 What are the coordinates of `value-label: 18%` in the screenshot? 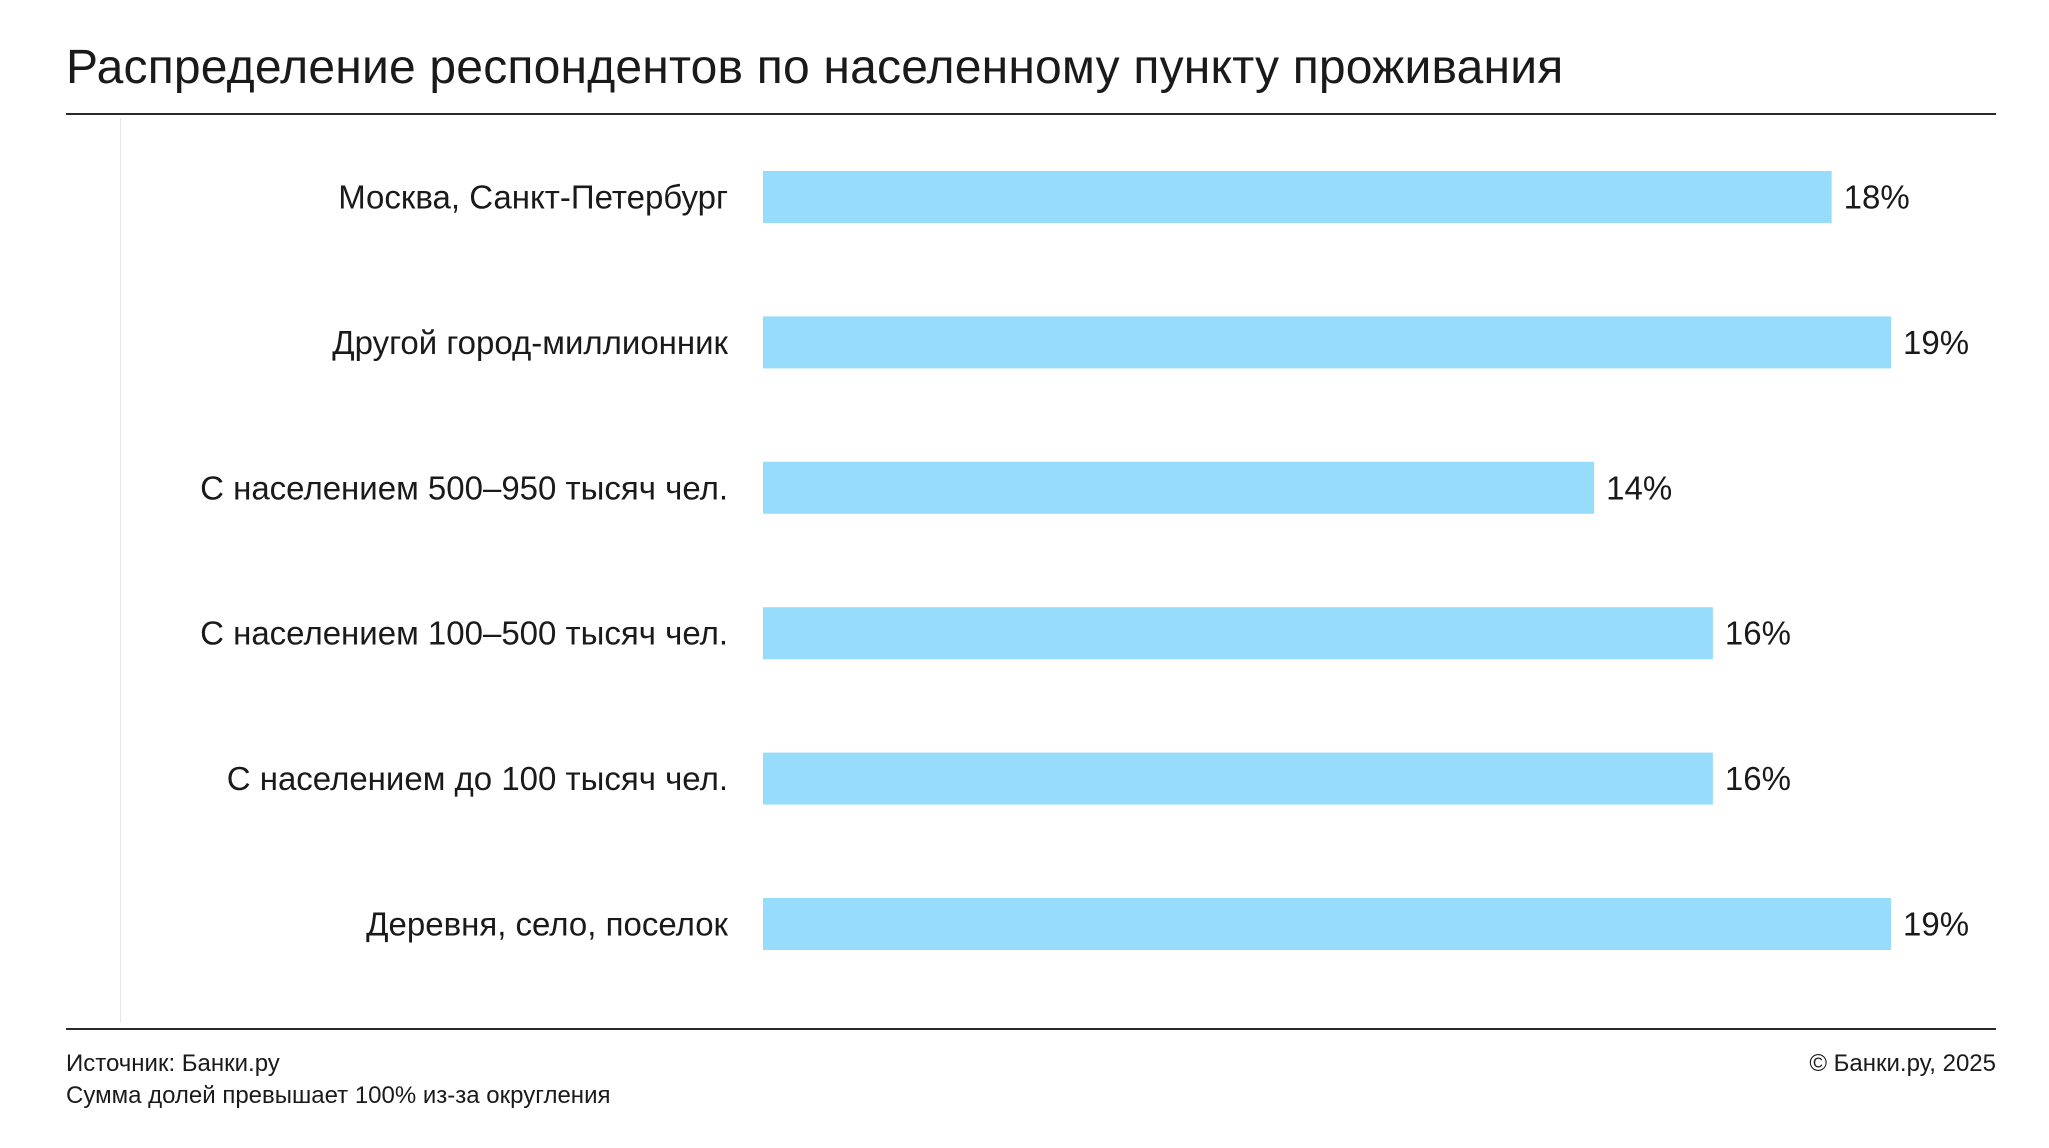 It's located at (1877, 197).